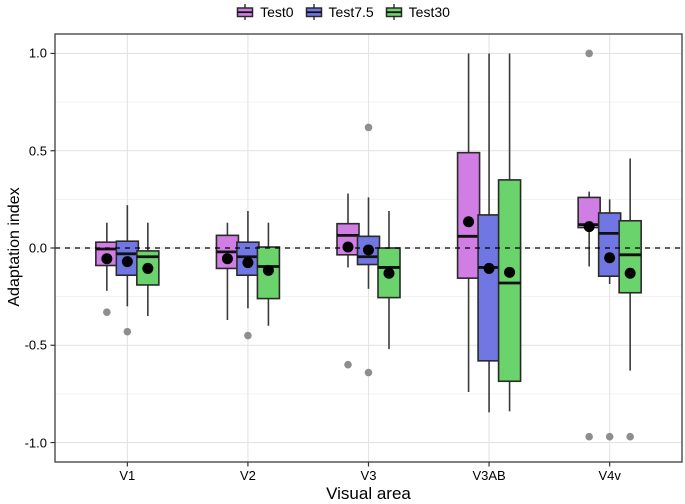  I want to click on box-Test30-V3AB, so click(509, 232).